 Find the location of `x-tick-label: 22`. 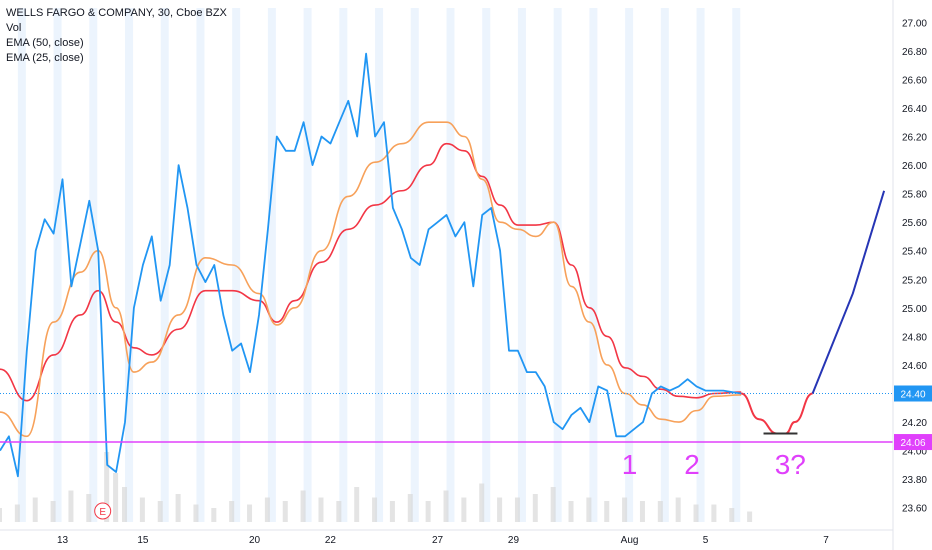

x-tick-label: 22 is located at coordinates (331, 540).